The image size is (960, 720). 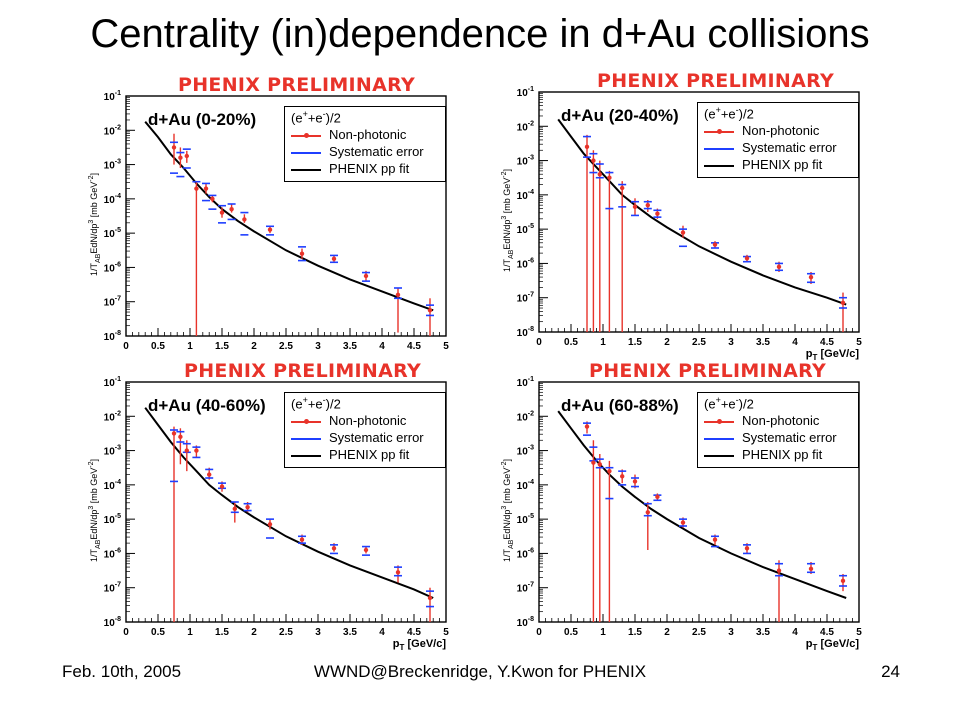 I want to click on centrality-label: d+Au (60-88%), so click(x=620, y=405).